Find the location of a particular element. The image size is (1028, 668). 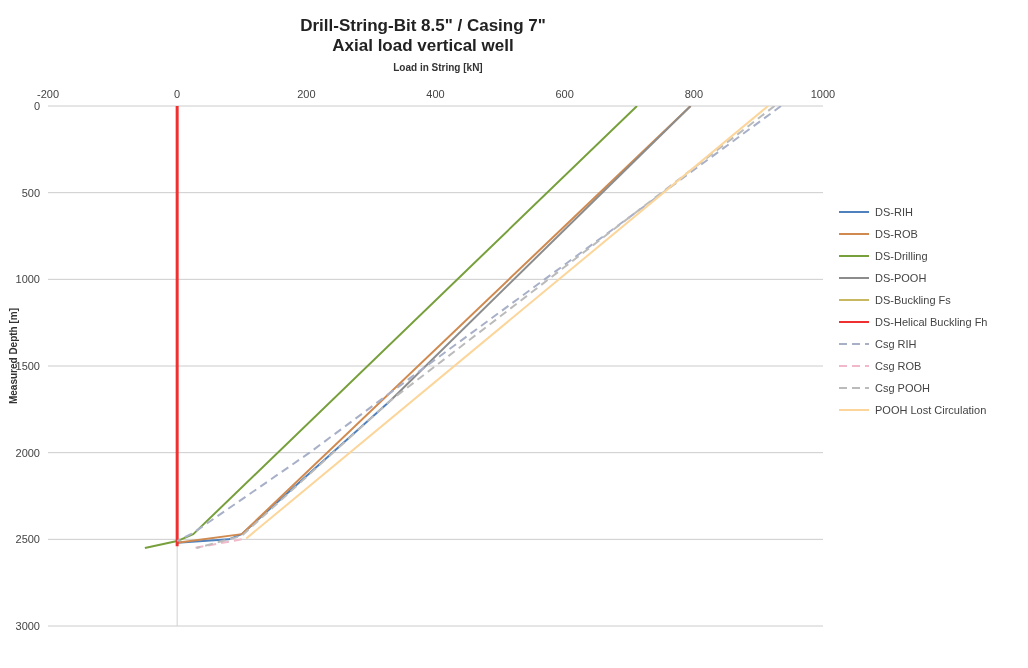

legend-label: Csg ROB is located at coordinates (898, 366).